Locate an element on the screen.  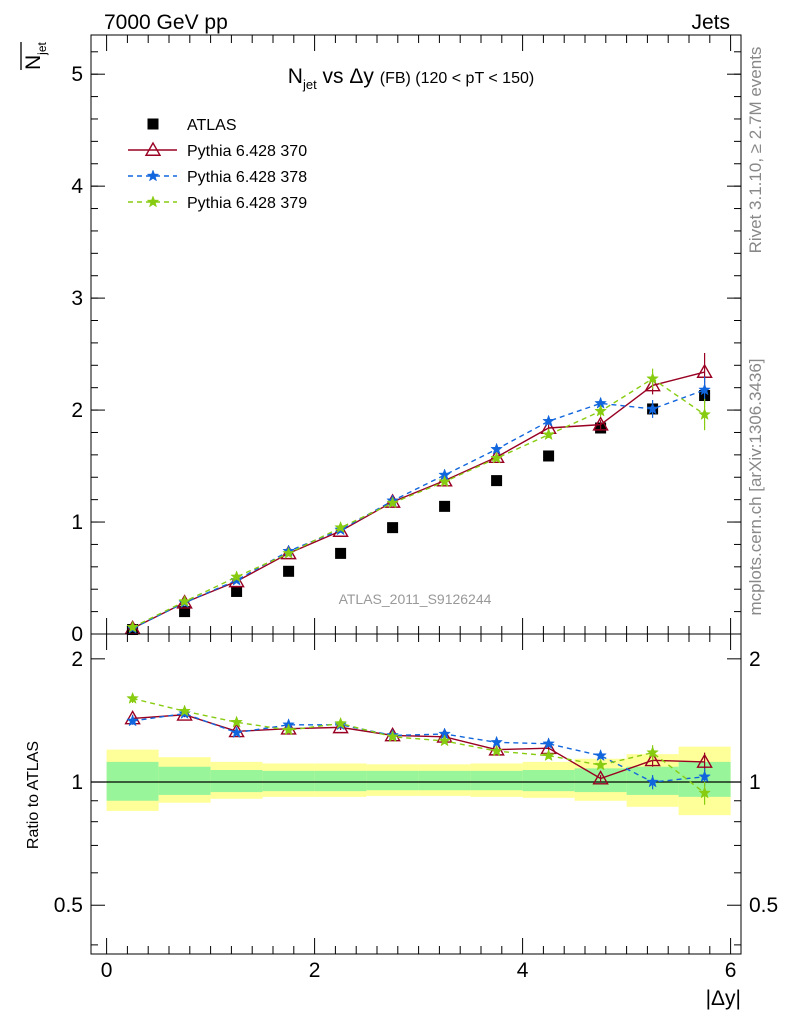
legend-item-p370: Pythia 6.428 370 is located at coordinates (217, 150).